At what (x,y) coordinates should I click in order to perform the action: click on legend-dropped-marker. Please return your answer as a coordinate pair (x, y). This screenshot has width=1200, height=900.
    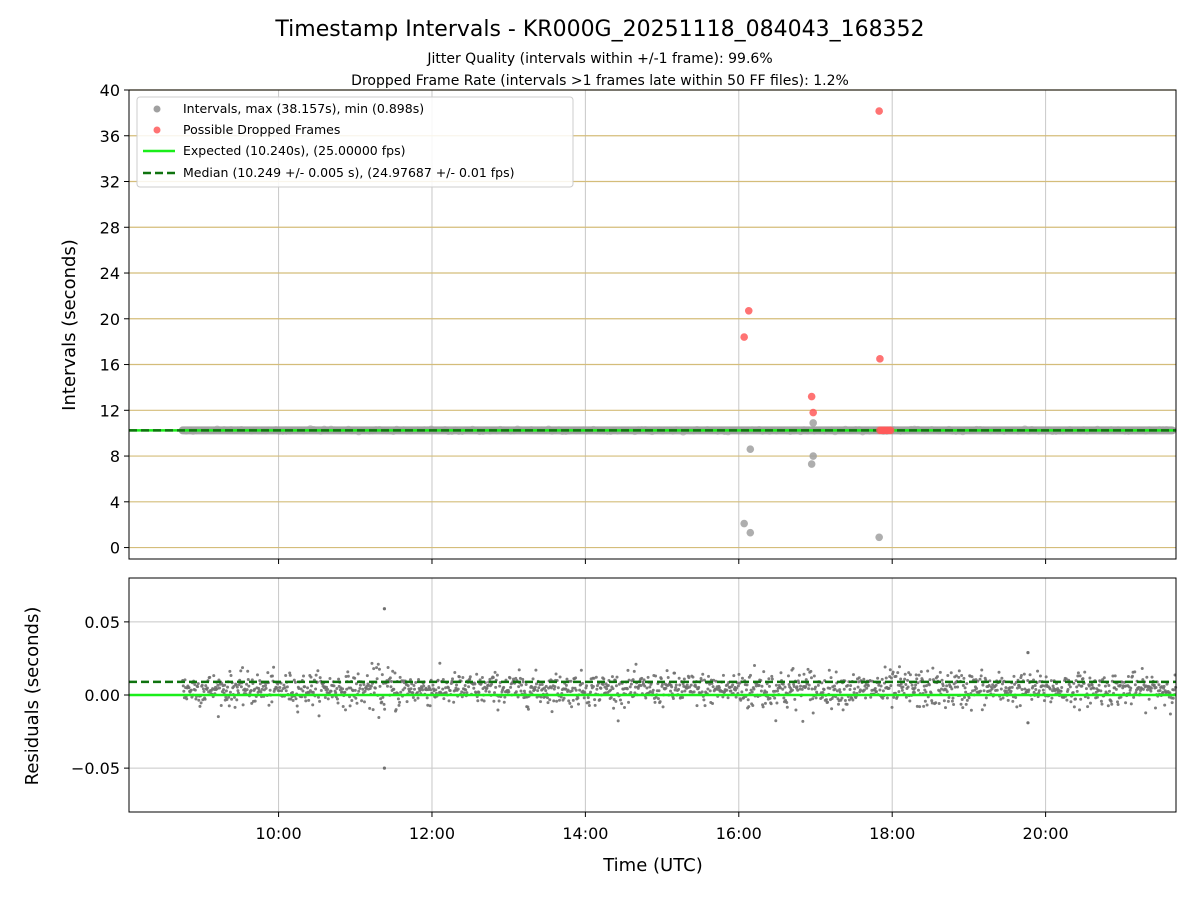
    Looking at the image, I should click on (157, 130).